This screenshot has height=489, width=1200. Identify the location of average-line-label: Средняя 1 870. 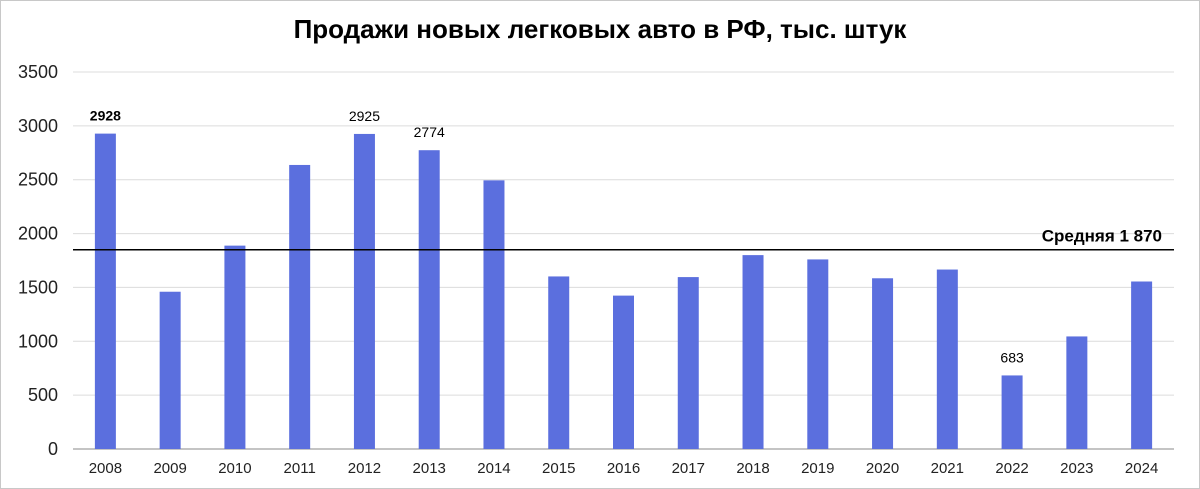
(1102, 236).